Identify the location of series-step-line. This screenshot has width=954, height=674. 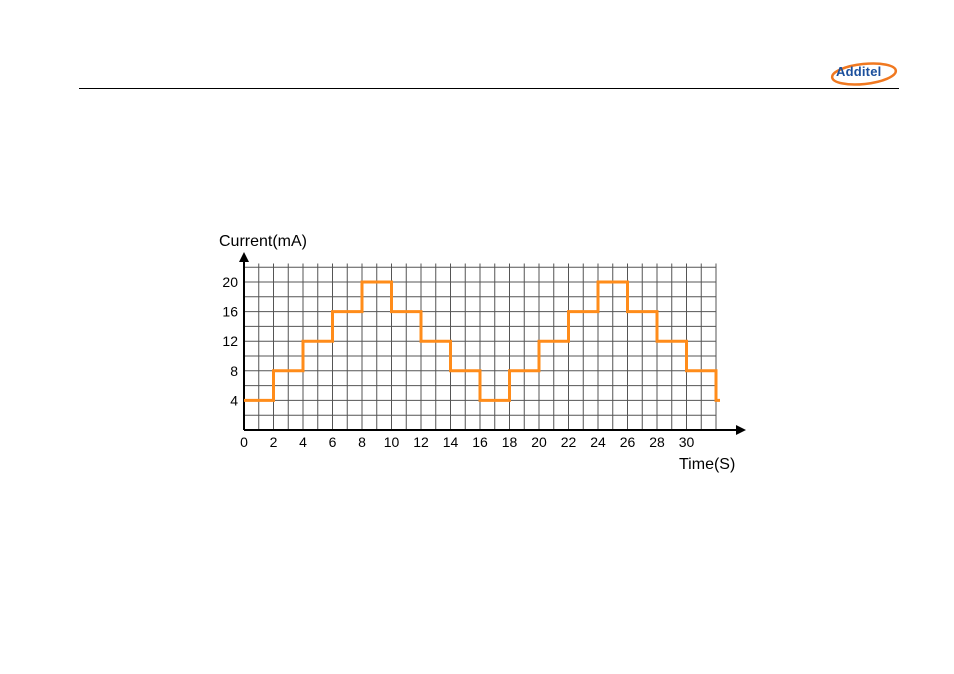
(482, 341).